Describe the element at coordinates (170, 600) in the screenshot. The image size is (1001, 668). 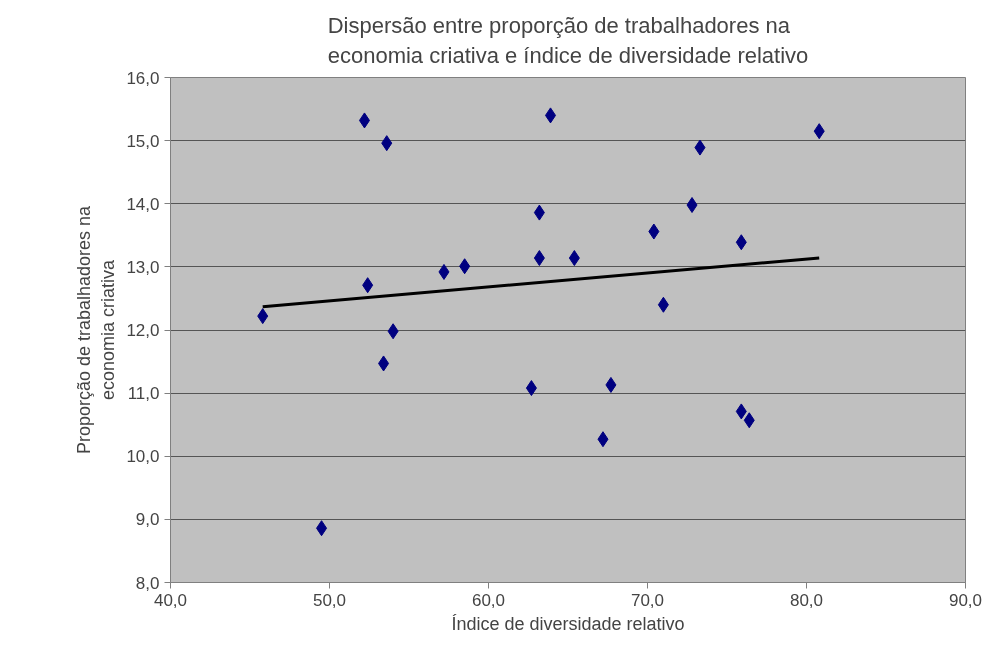
I see `x-tick-label: 40,0` at that location.